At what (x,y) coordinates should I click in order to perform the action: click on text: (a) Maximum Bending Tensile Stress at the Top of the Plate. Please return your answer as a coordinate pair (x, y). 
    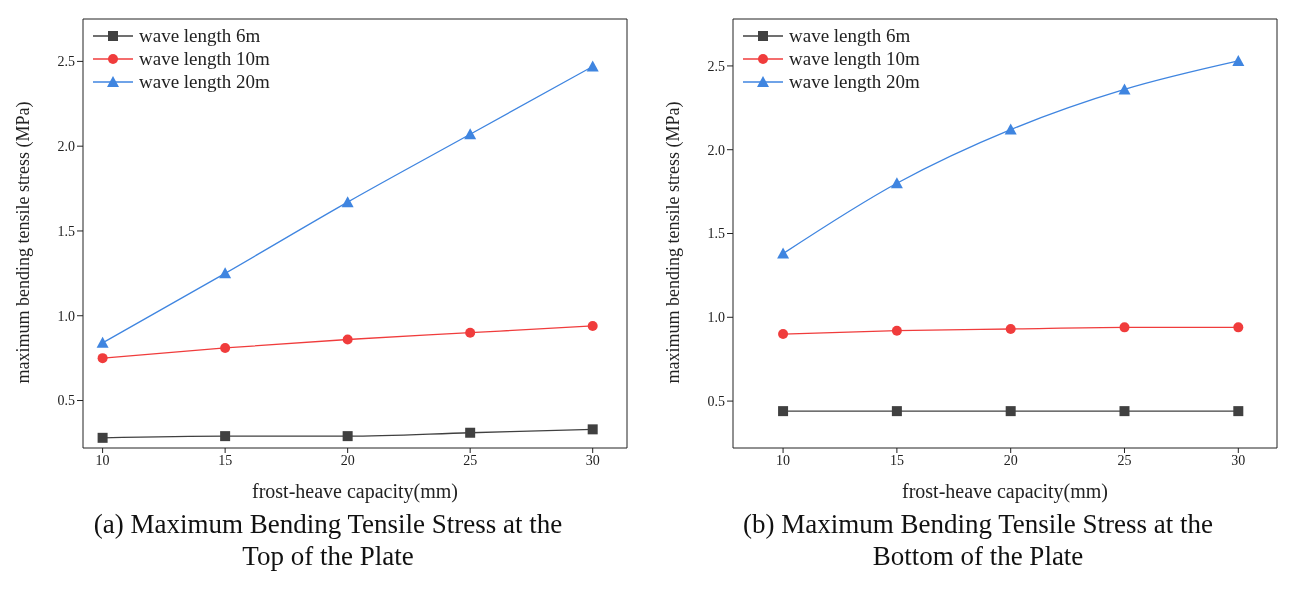
    Looking at the image, I should click on (328, 540).